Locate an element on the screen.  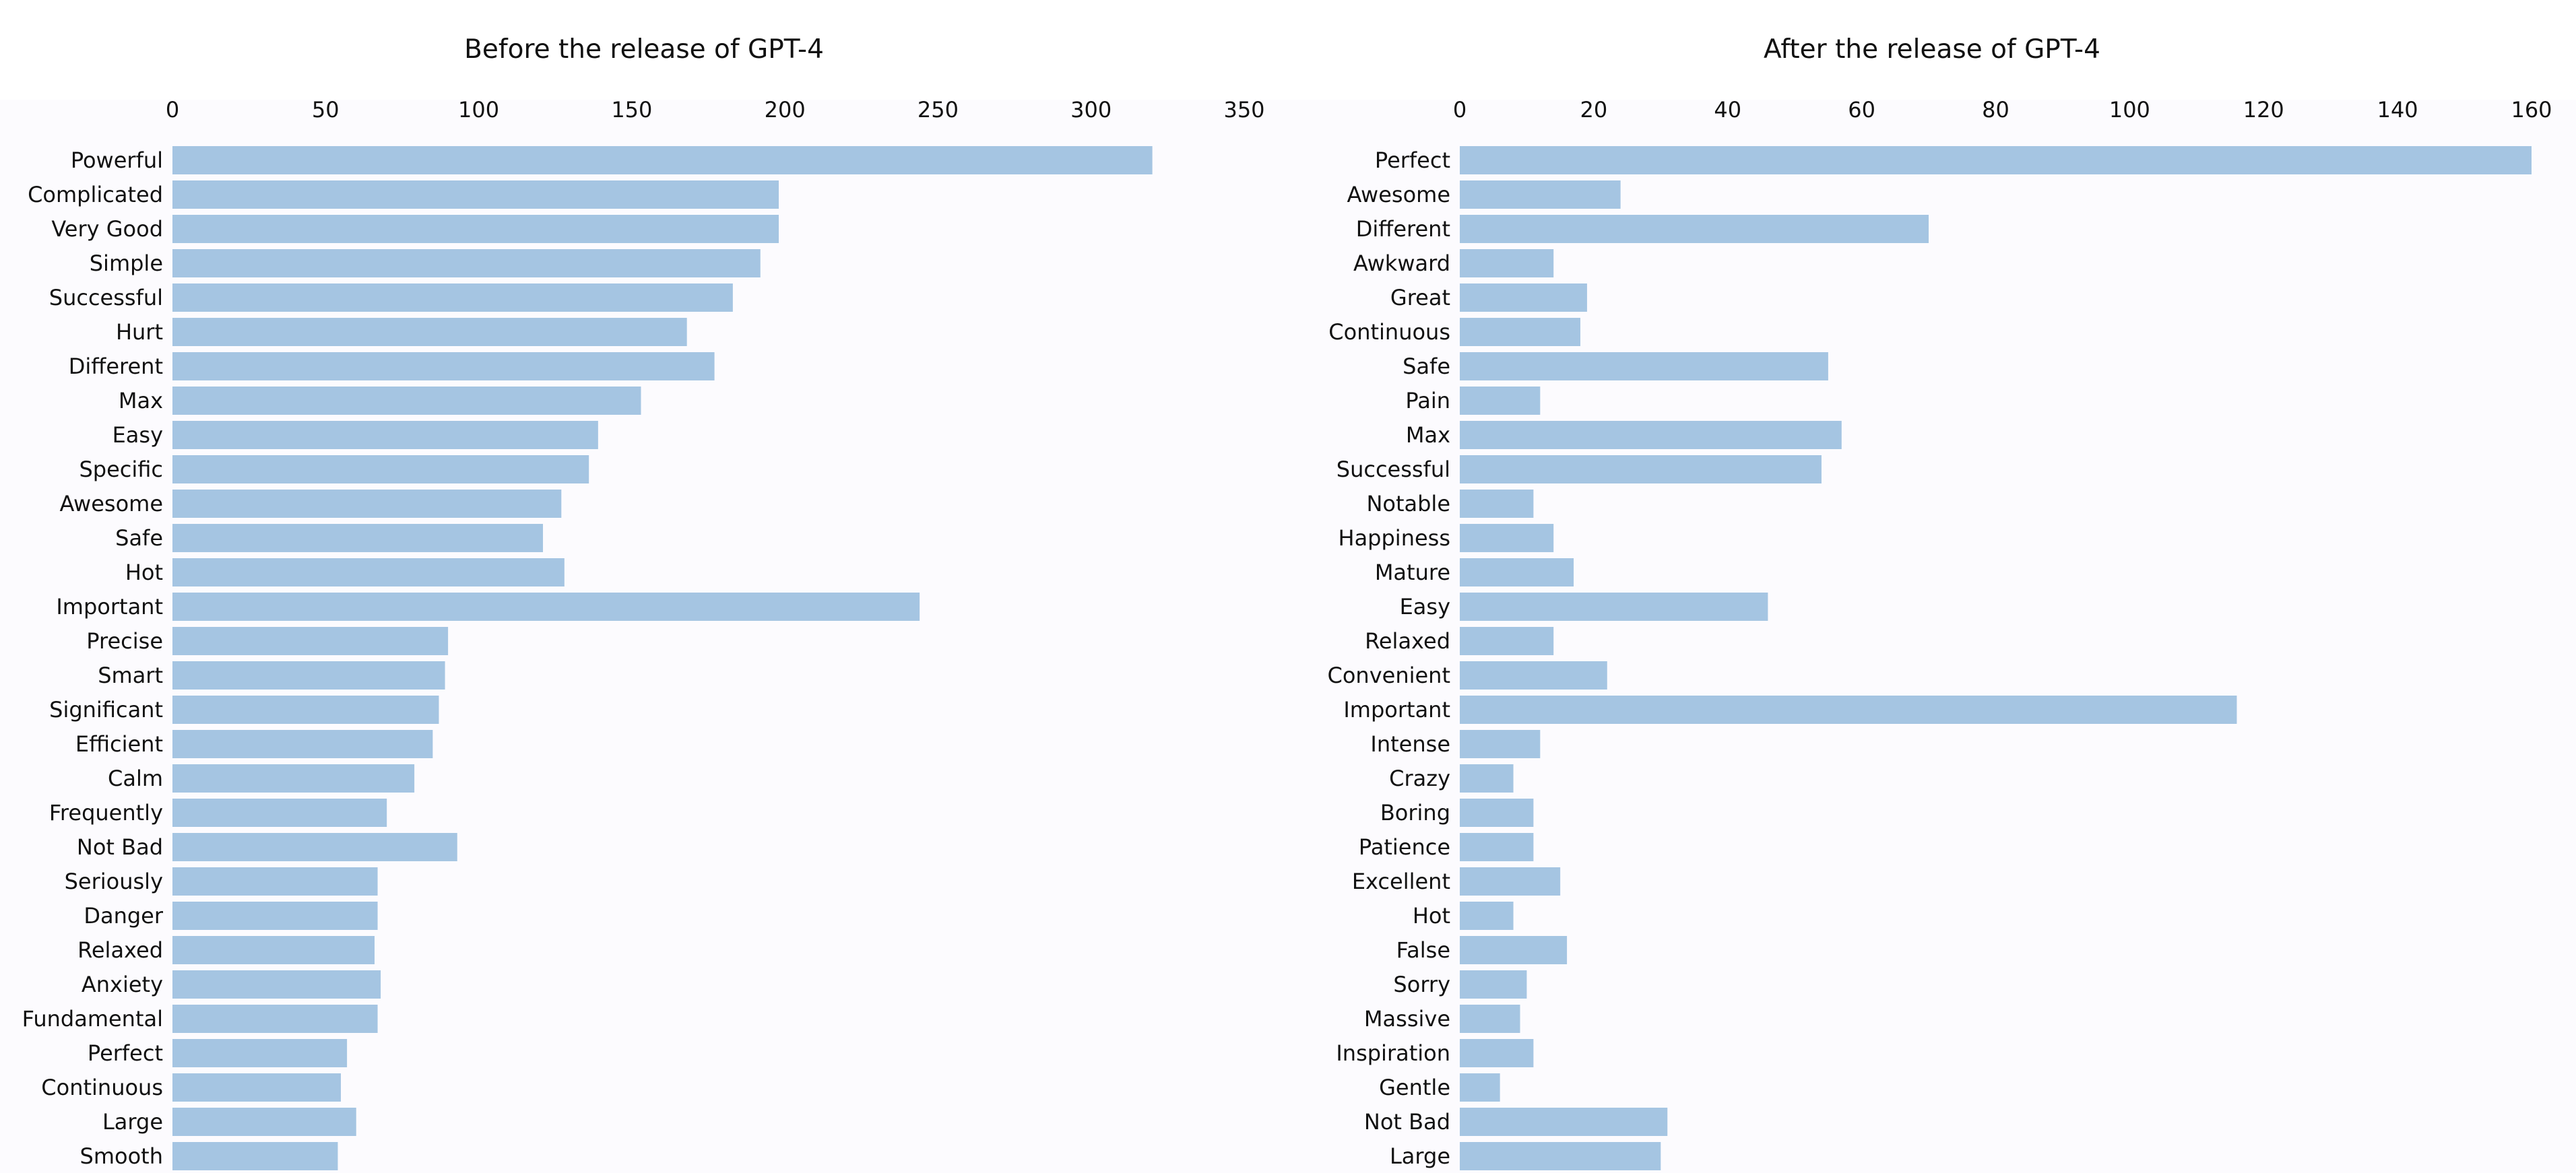
category-label: Pain is located at coordinates (1428, 400).